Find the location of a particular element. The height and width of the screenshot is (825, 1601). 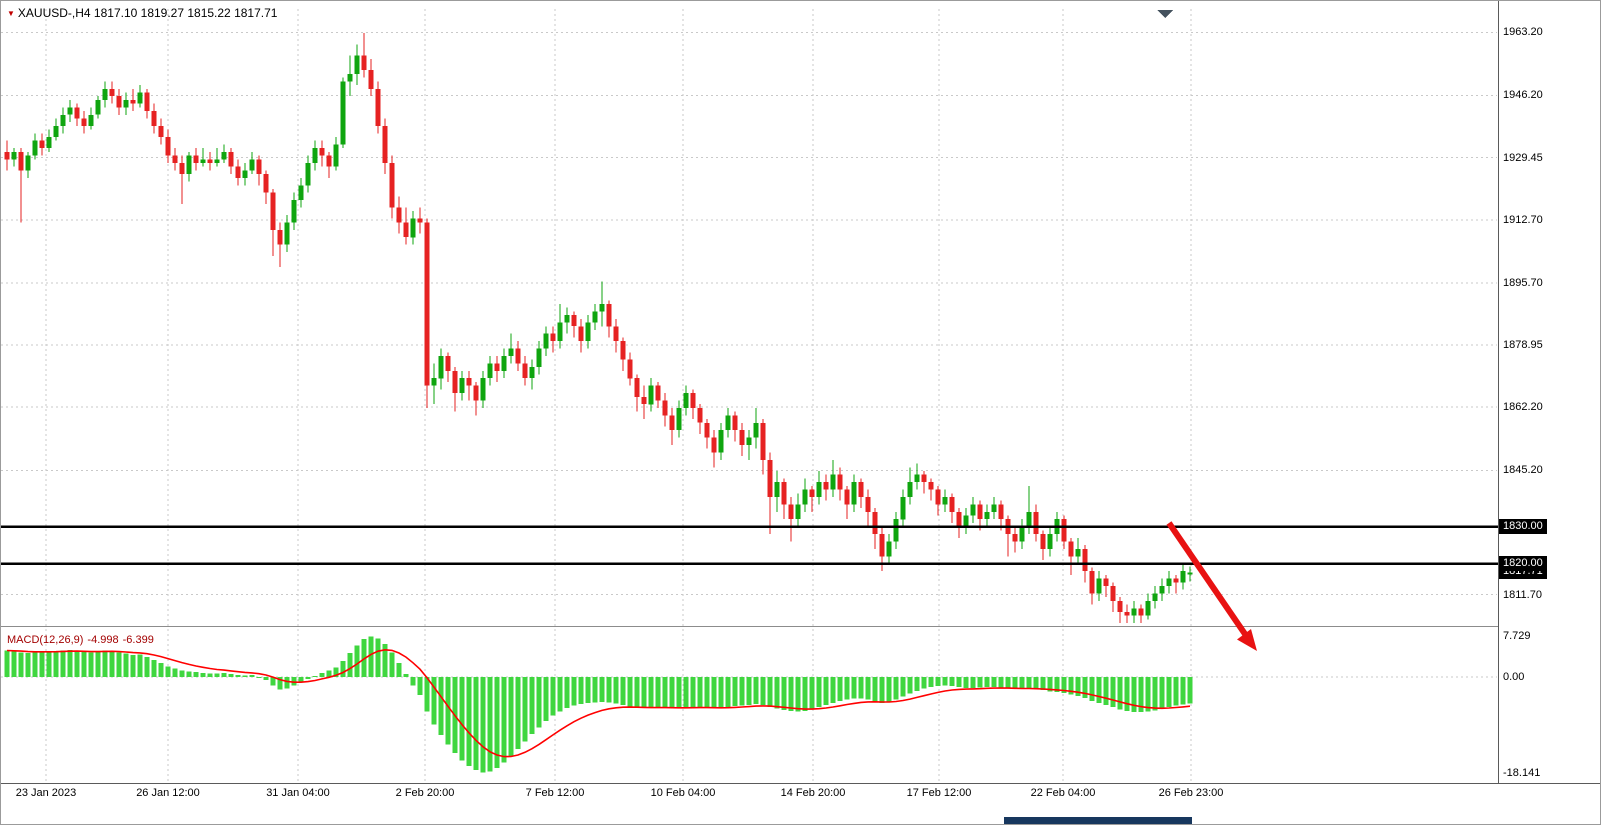

price-axis-label: 1946.20 is located at coordinates (1523, 95).